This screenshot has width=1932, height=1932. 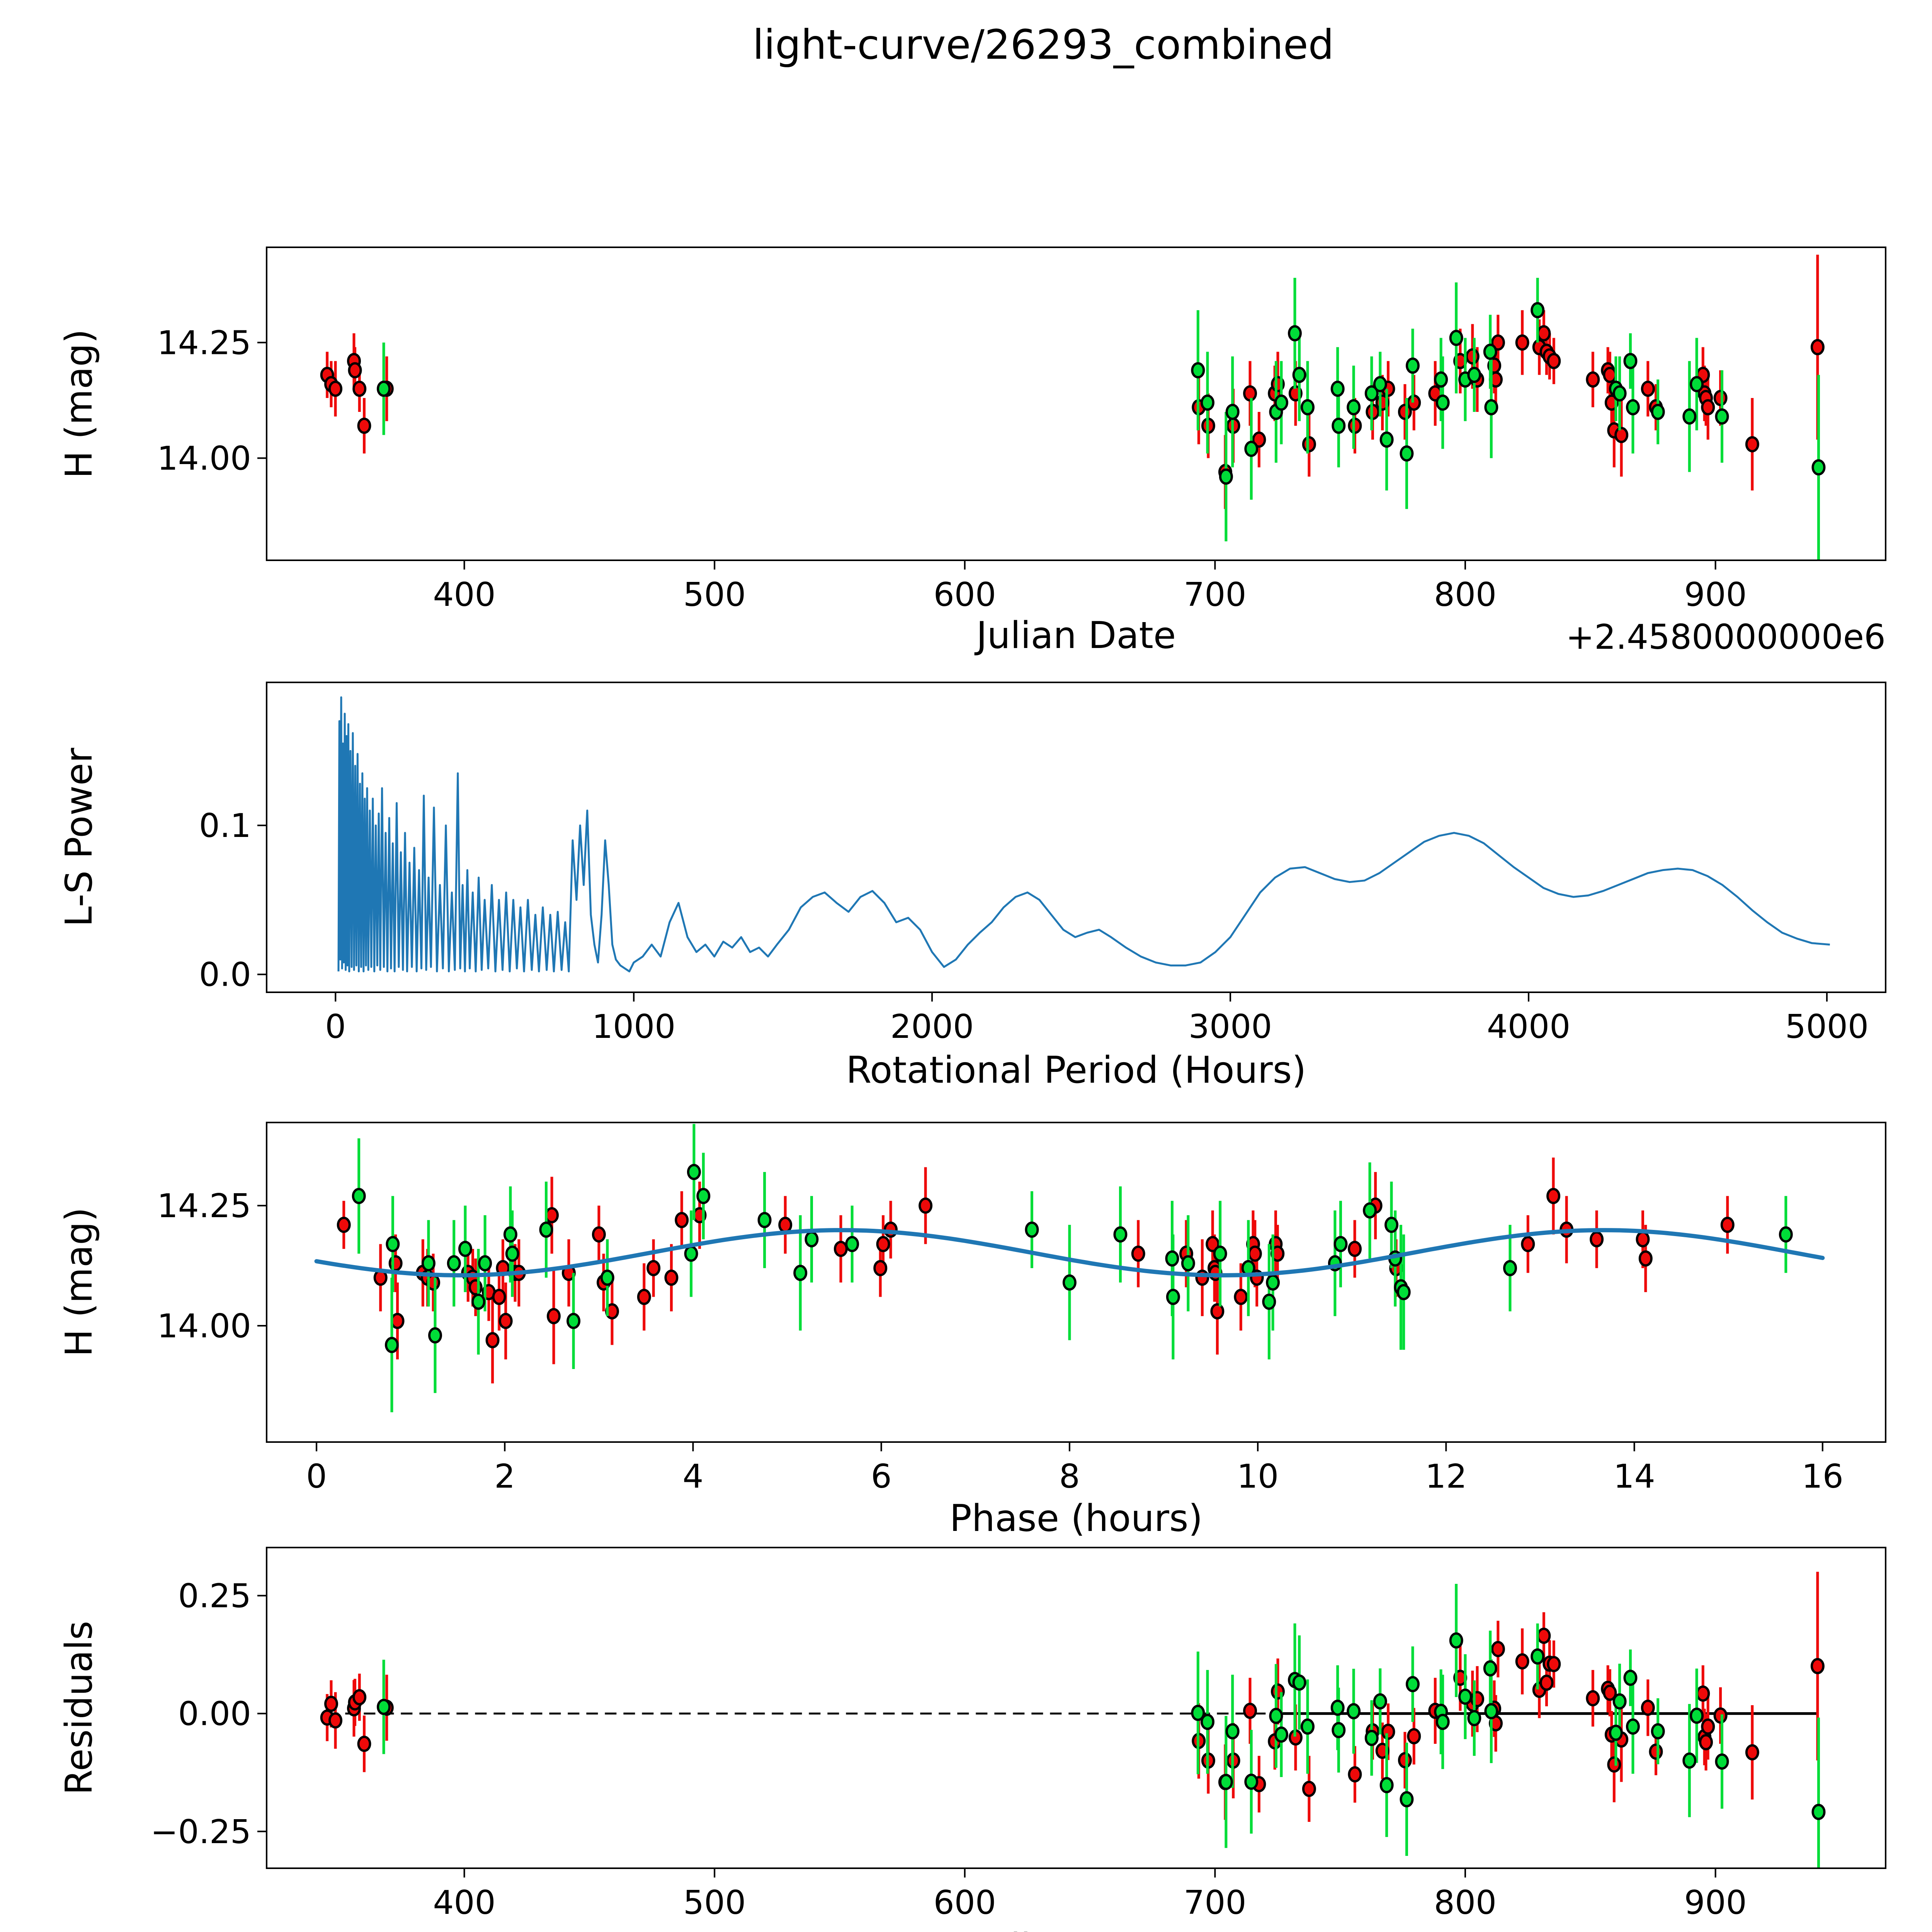 What do you see at coordinates (1230, 1027) in the screenshot?
I see `x-tick-label: 3000` at bounding box center [1230, 1027].